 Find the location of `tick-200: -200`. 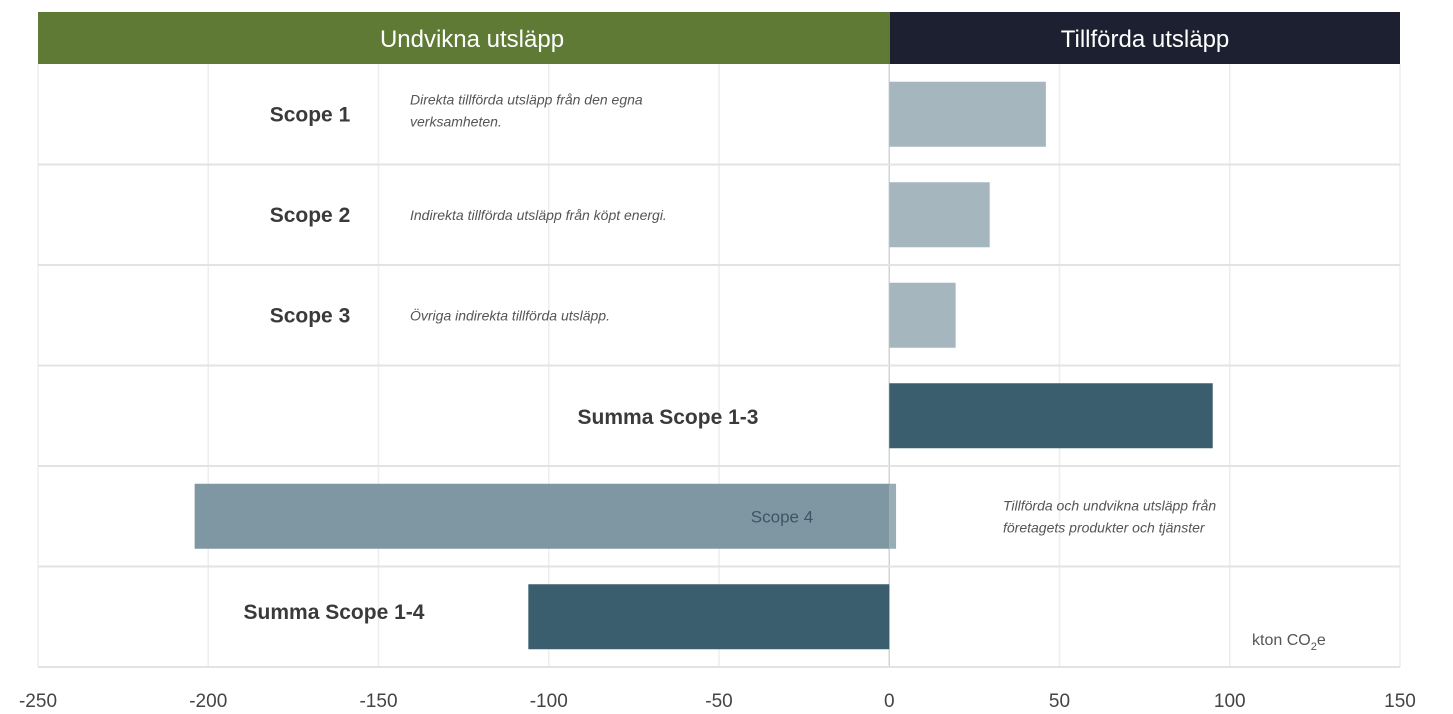

tick-200: -200 is located at coordinates (208, 701).